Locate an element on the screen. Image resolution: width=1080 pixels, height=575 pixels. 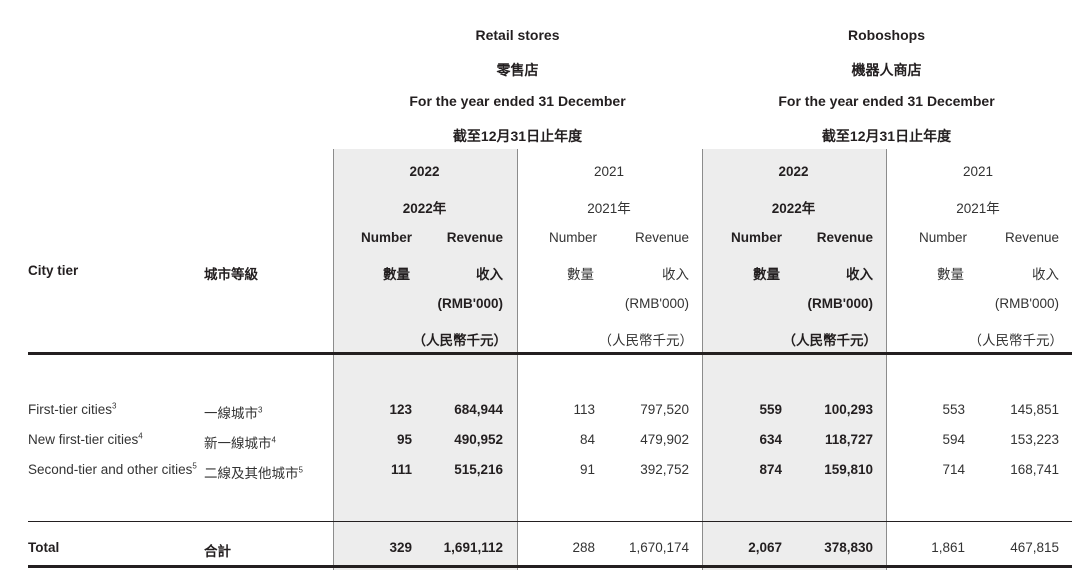
cell-retail-num-2021: 91 is located at coordinates (587, 469).